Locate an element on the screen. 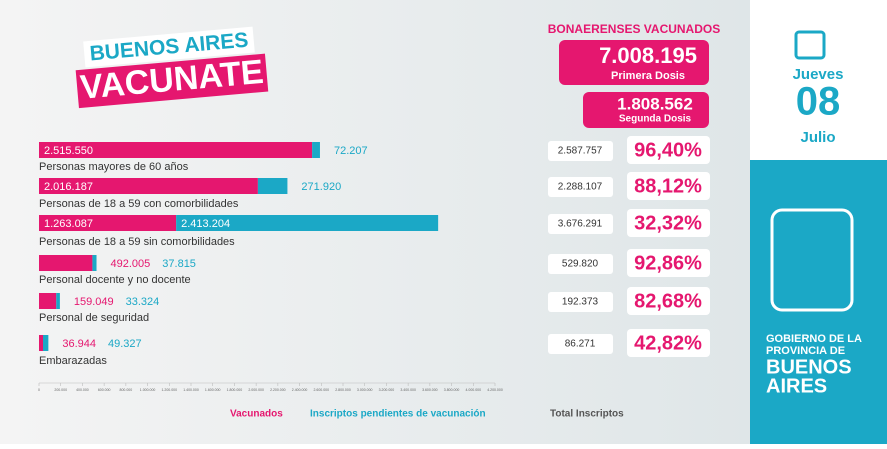  x-tick-label: 2.800.000 is located at coordinates (343, 390).